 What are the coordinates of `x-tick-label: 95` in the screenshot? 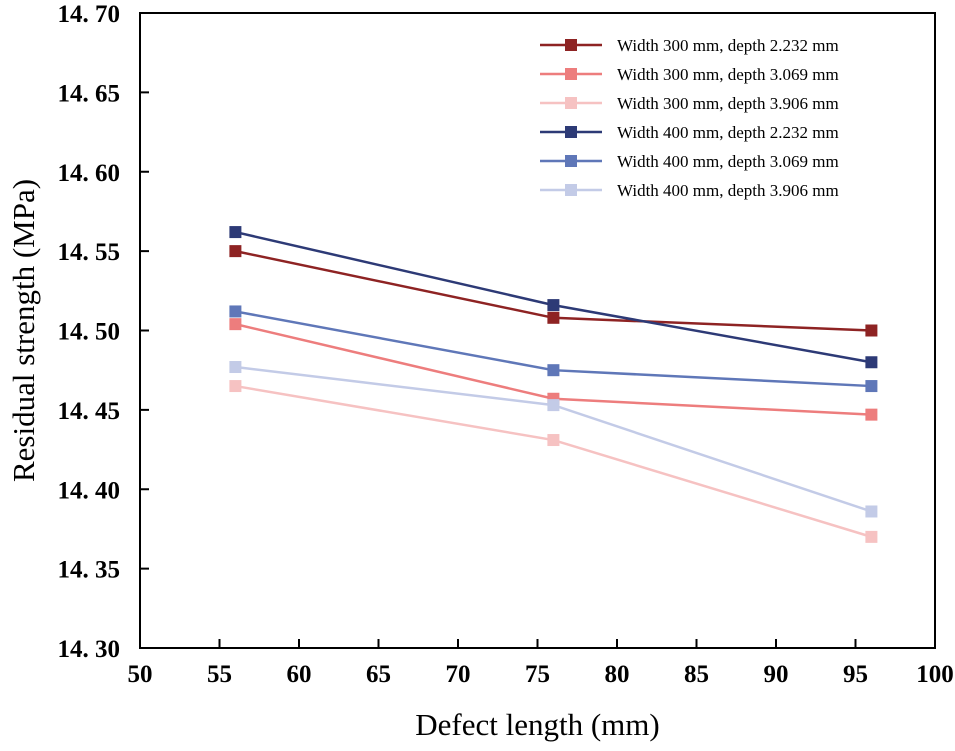 It's located at (855, 674).